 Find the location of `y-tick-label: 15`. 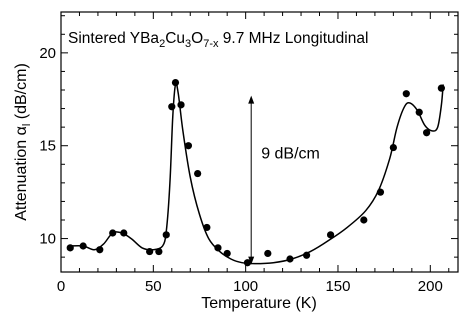

y-tick-label: 15 is located at coordinates (47, 146).